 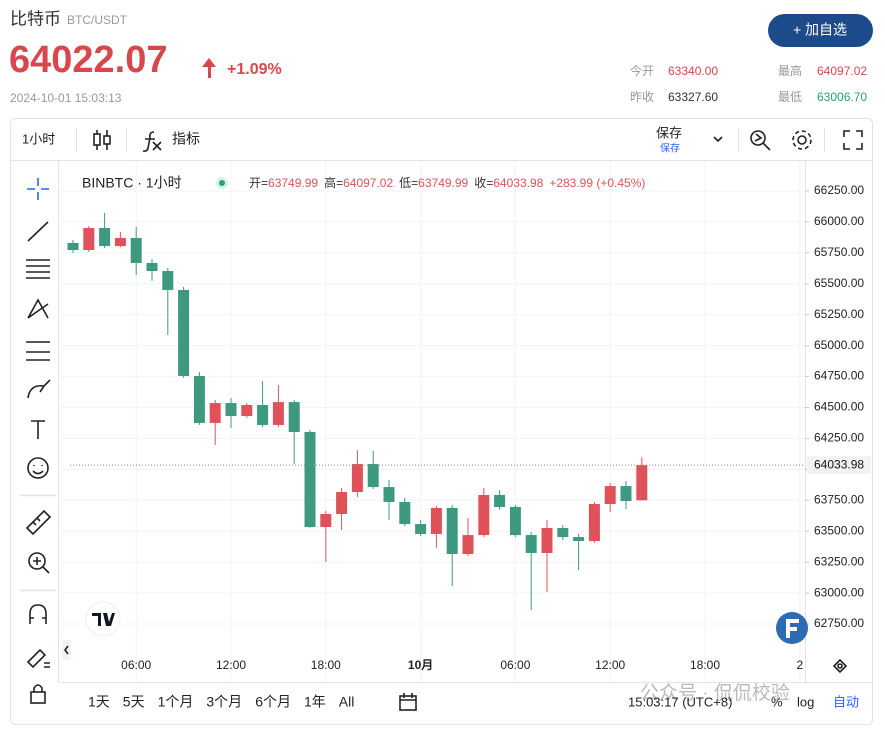 I want to click on line-tool, so click(x=38, y=231).